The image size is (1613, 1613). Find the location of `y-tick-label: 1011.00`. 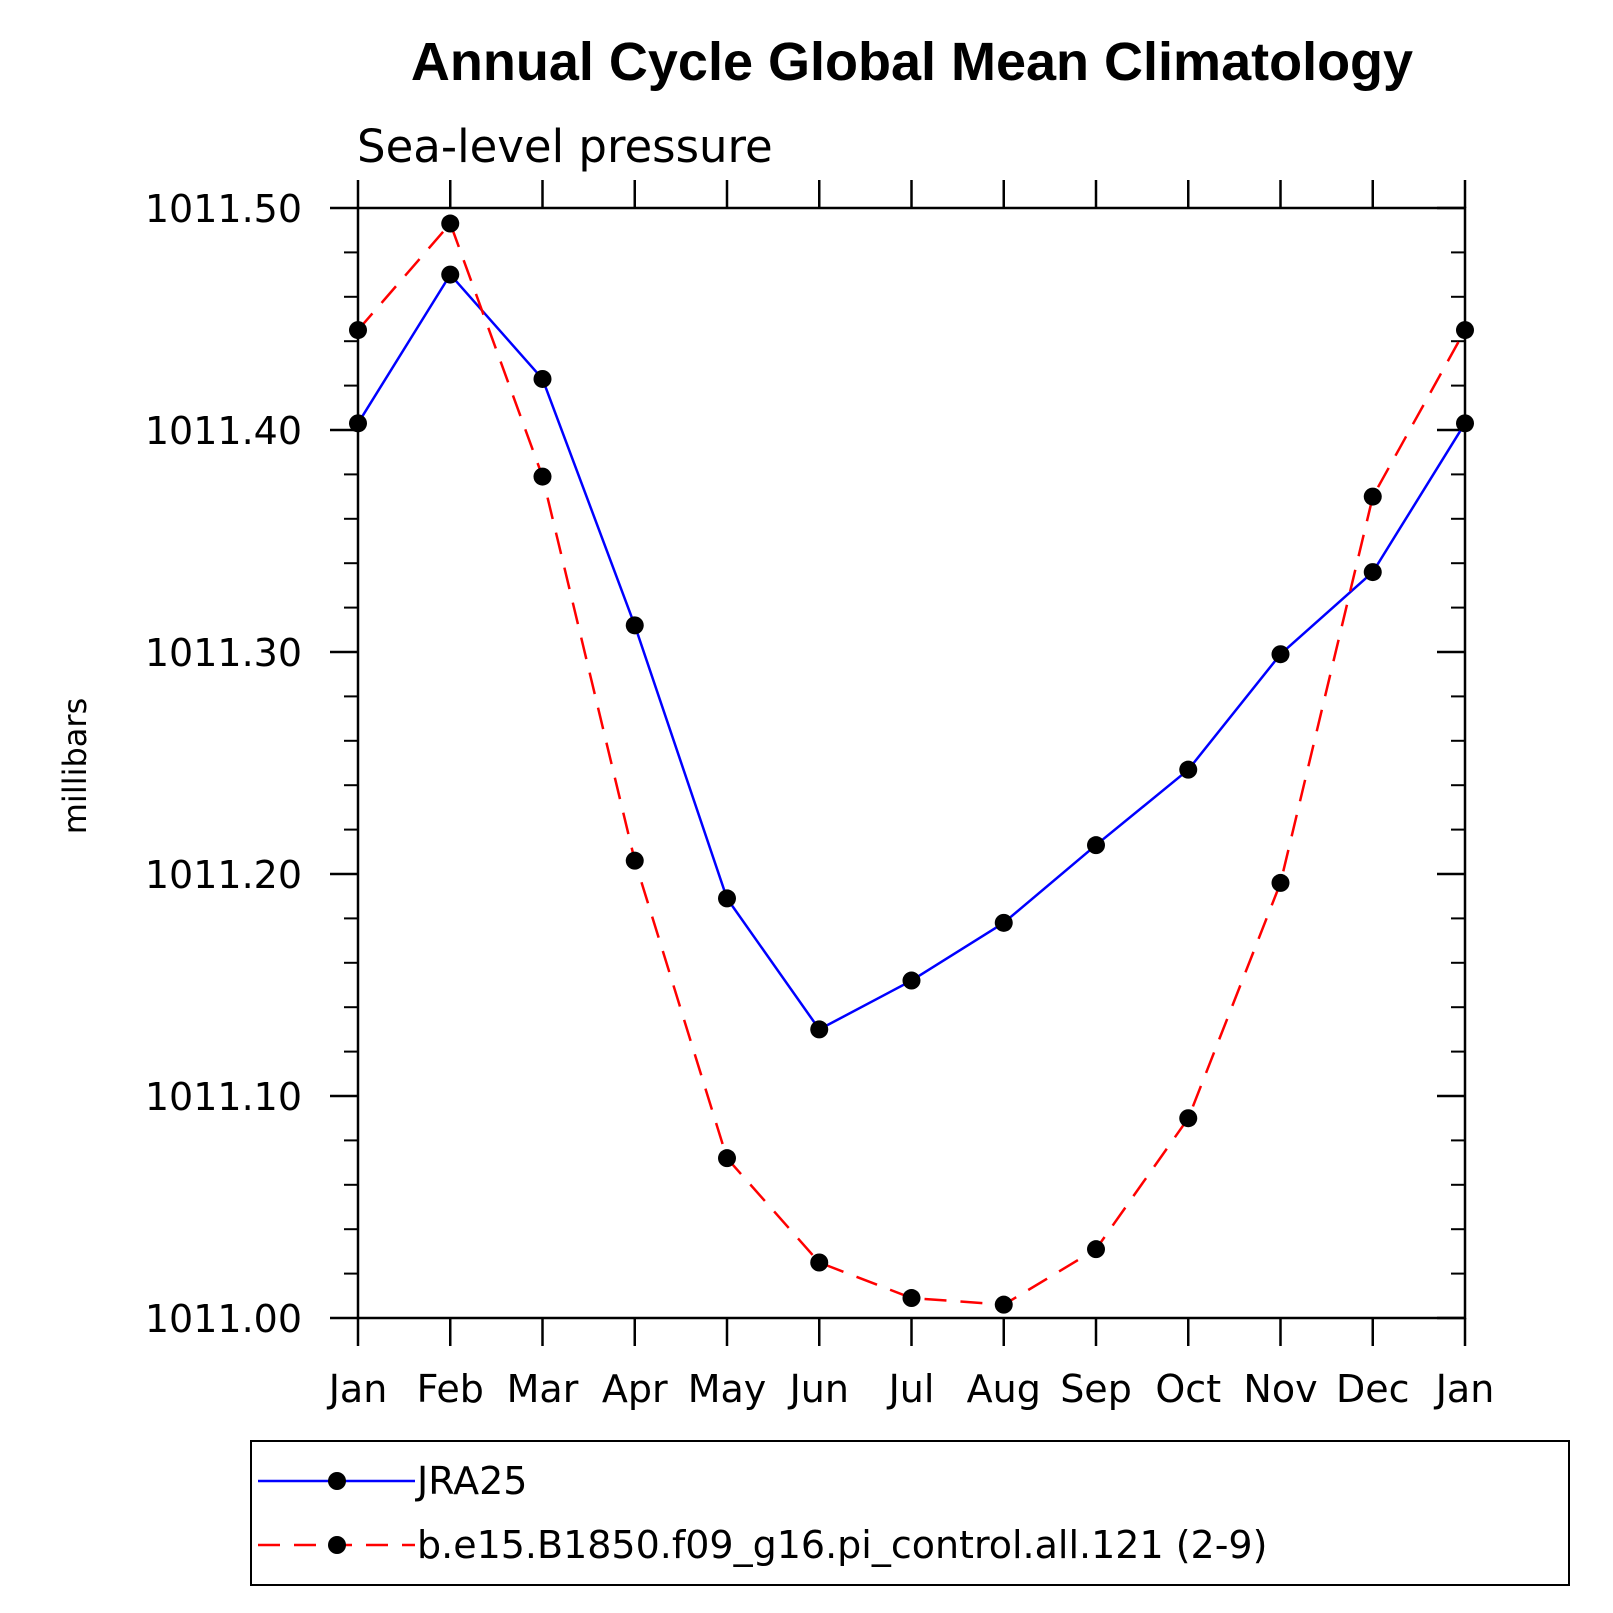

y-tick-label: 1011.00 is located at coordinates (223, 1319).